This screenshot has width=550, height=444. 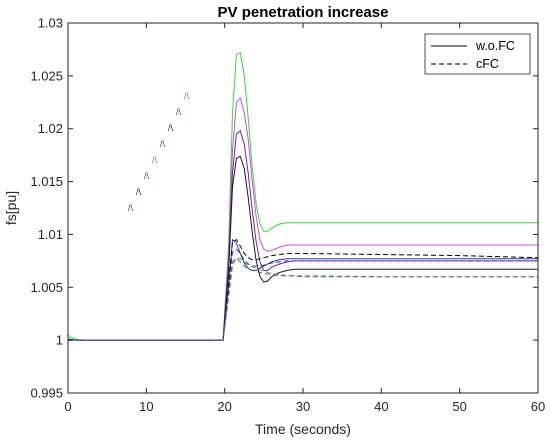 I want to click on y-tick-label: 1.01, so click(x=50, y=234).